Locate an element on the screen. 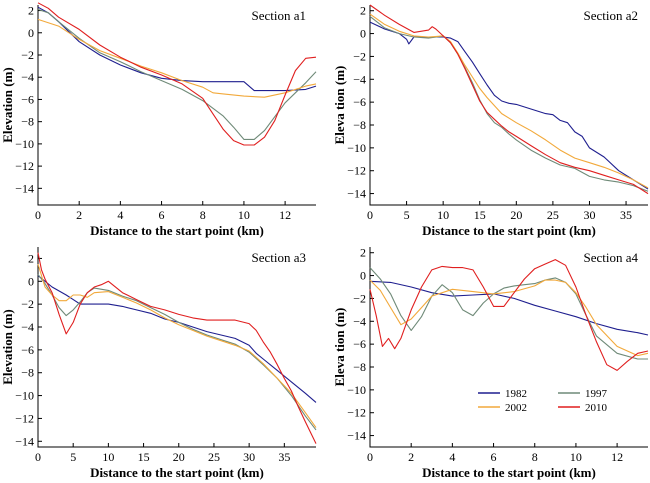 Image resolution: width=650 pixels, height=483 pixels. legend-label-2002: 2002 is located at coordinates (516, 408).